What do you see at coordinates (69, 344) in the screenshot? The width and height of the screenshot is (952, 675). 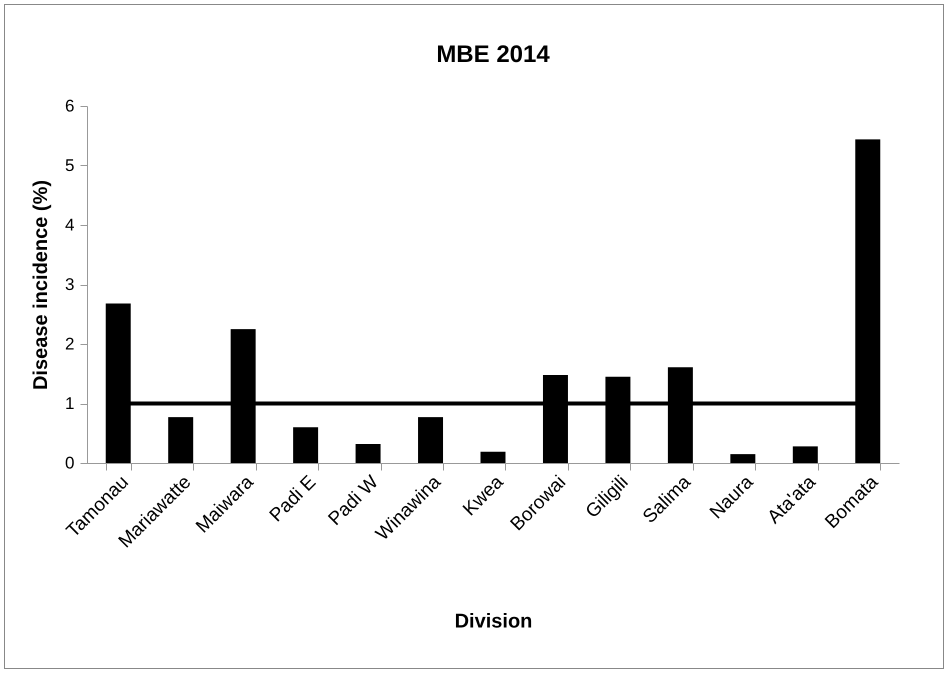 I see `y-tick-label: 2` at bounding box center [69, 344].